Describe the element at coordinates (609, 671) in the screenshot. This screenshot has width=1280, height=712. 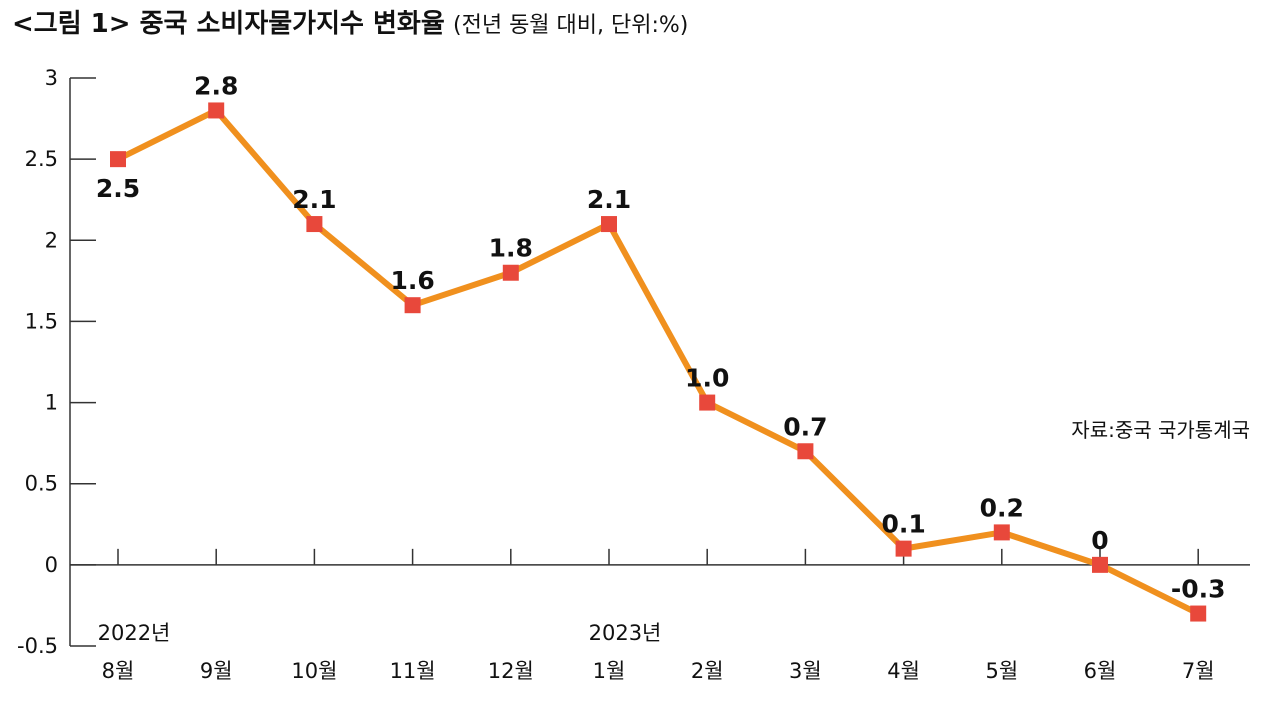
I see `x-tick-label: 1월` at that location.